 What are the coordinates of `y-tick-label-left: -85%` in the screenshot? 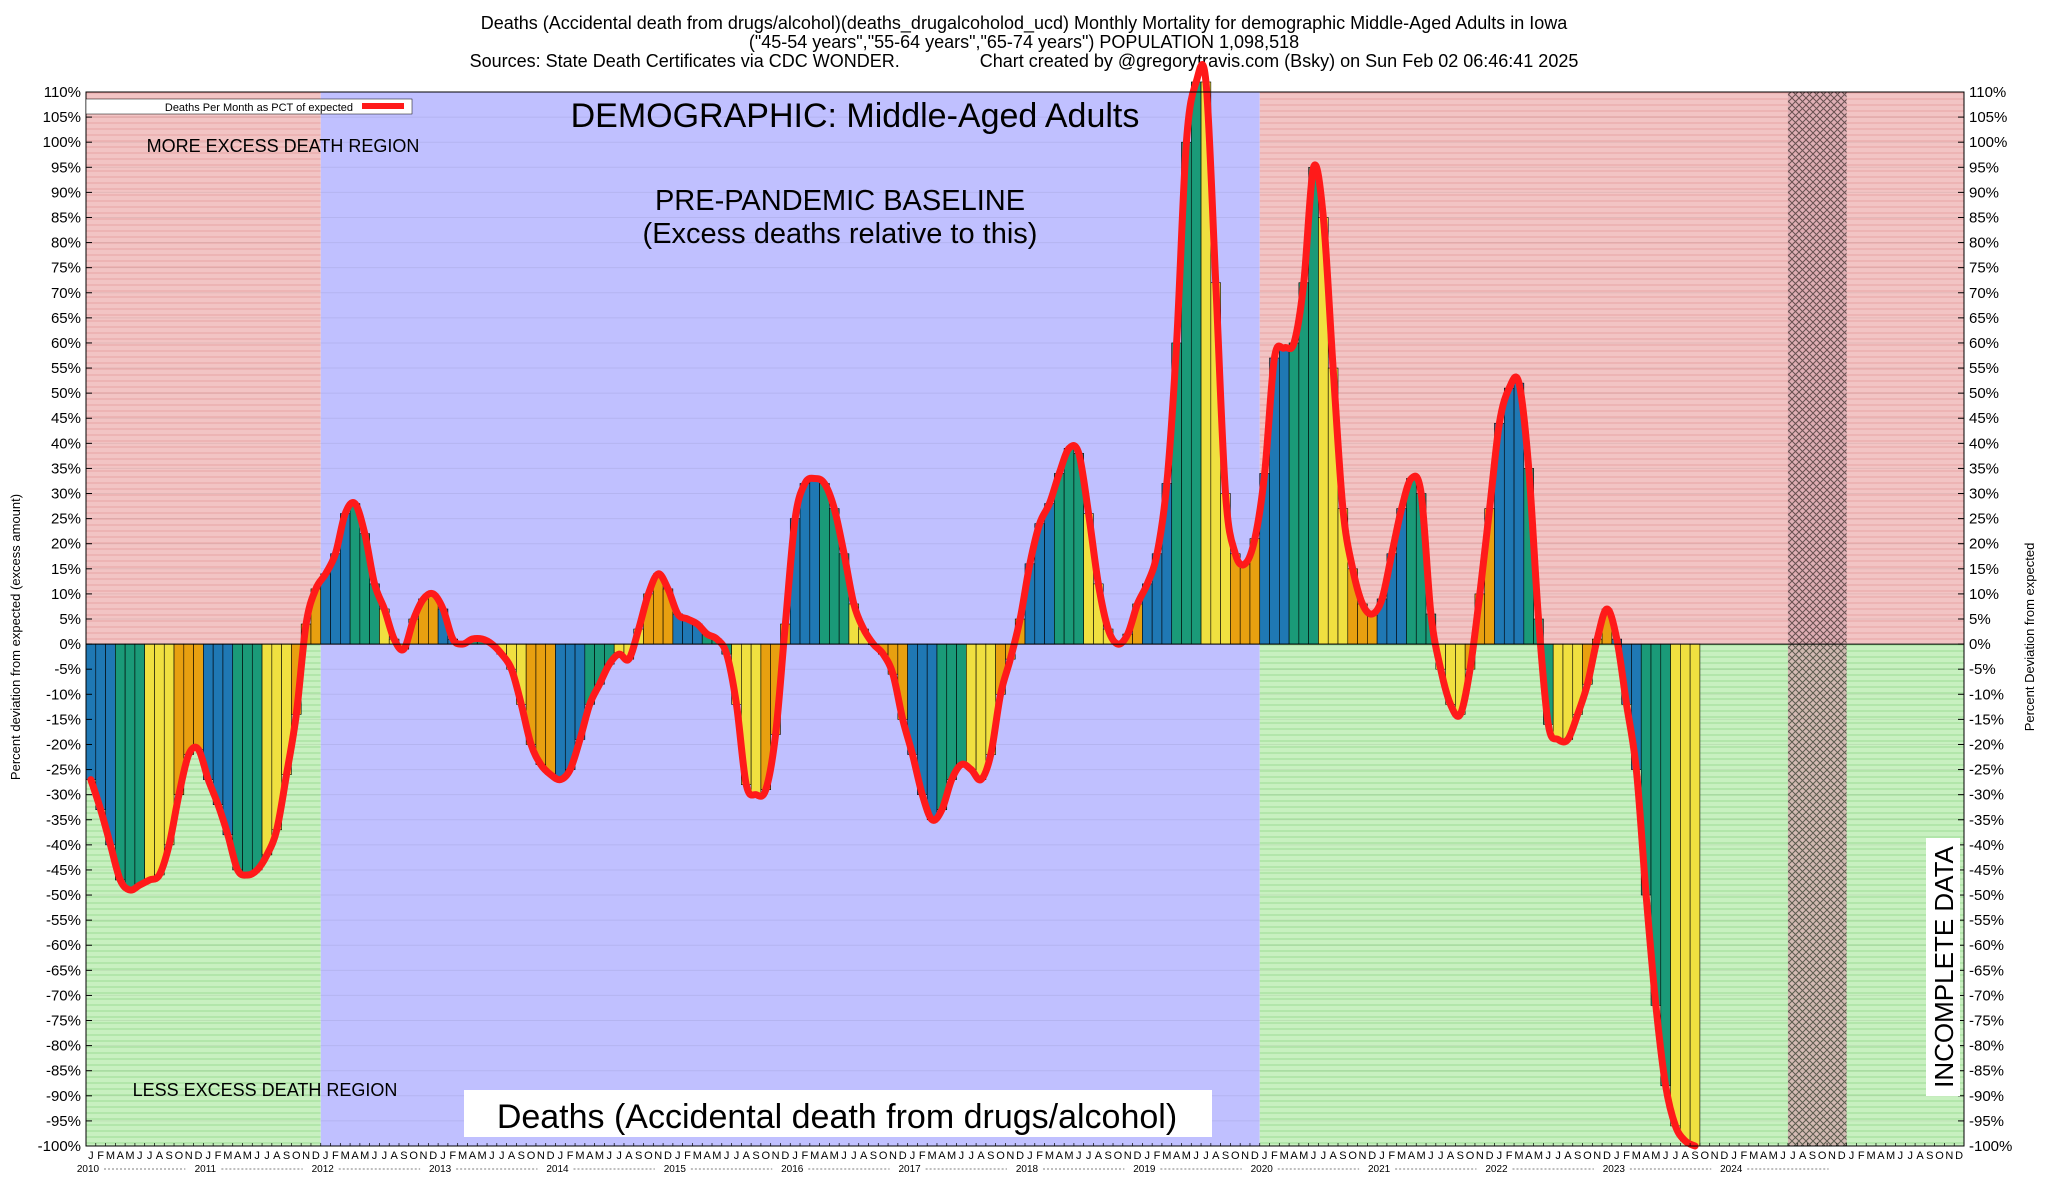 It's located at (63, 1071).